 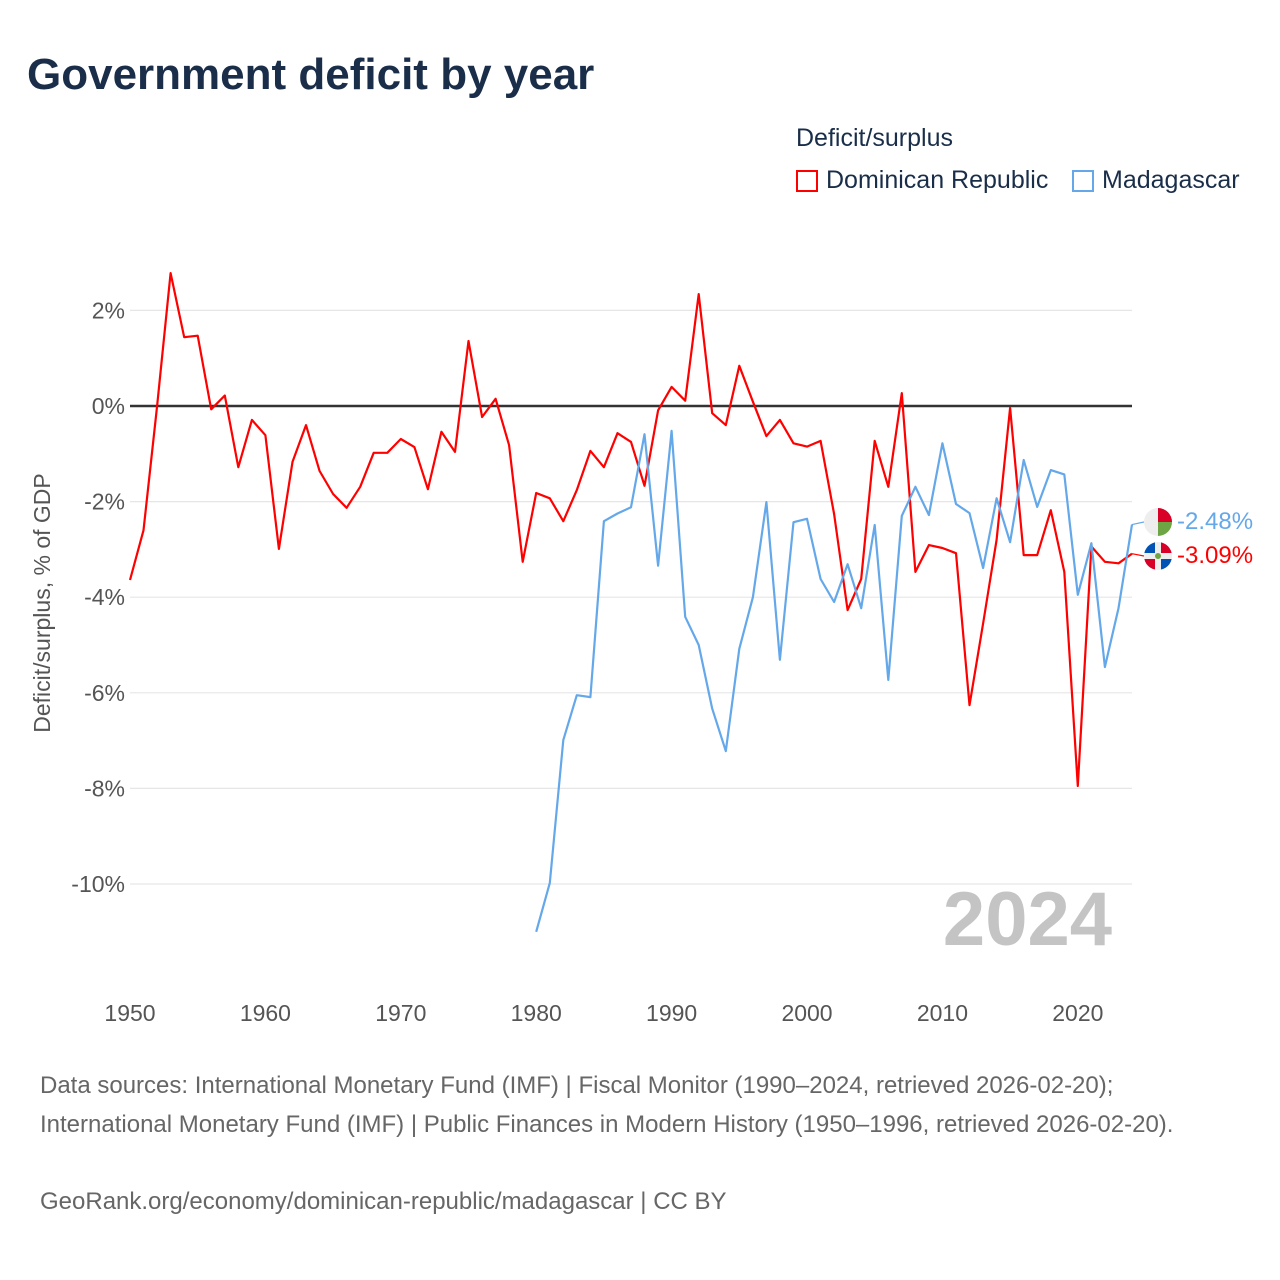 I want to click on legend-label: Dominican Republic, so click(x=937, y=180).